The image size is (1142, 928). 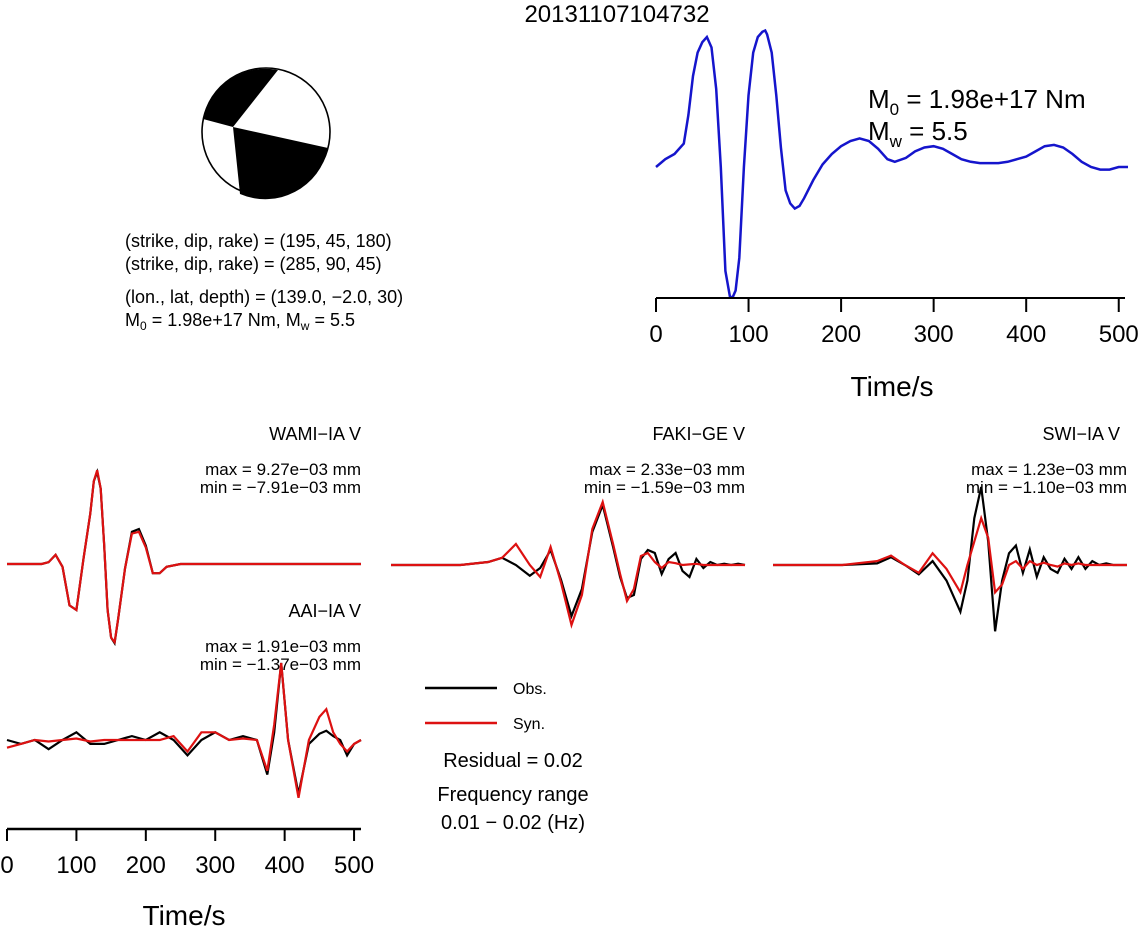 I want to click on waveform-x-label: Time/s, so click(x=184, y=914).